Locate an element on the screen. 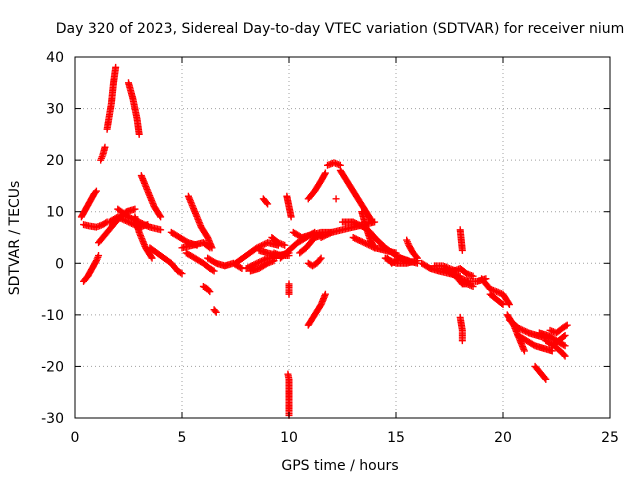 This screenshot has height=480, width=640. y-tick-label: -30 is located at coordinates (52, 419).